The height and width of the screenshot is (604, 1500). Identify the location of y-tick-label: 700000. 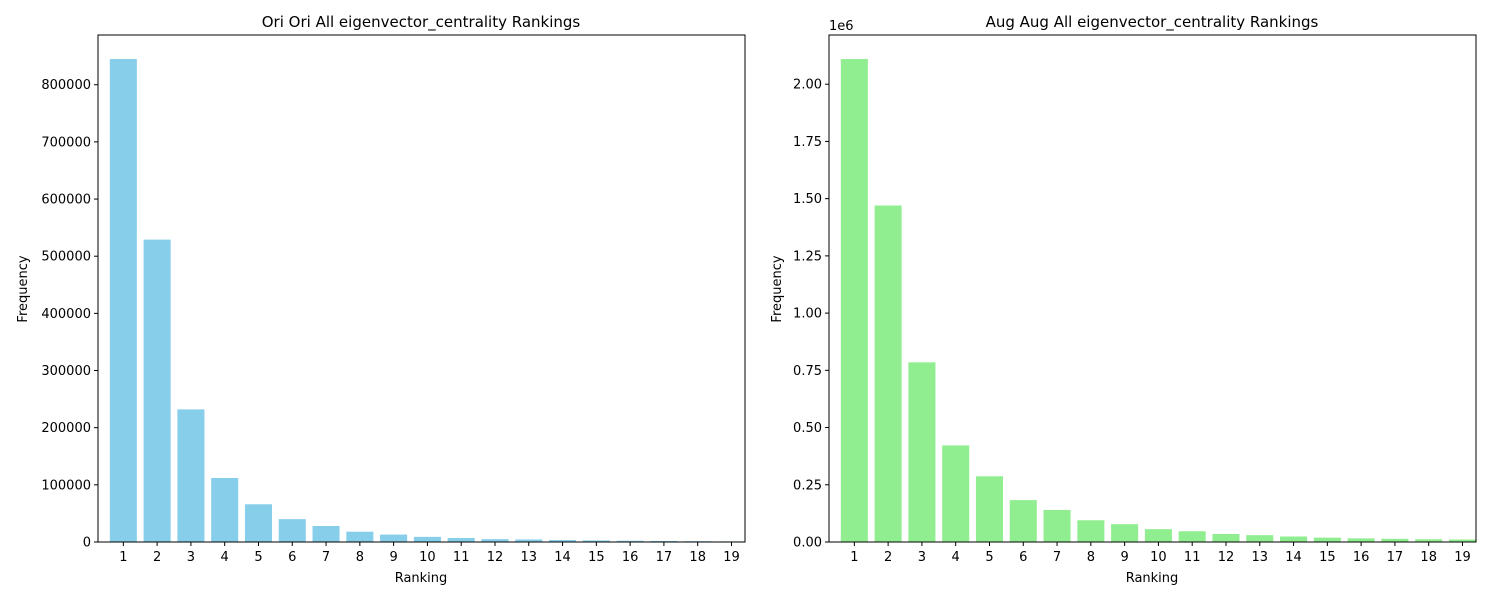
(66, 142).